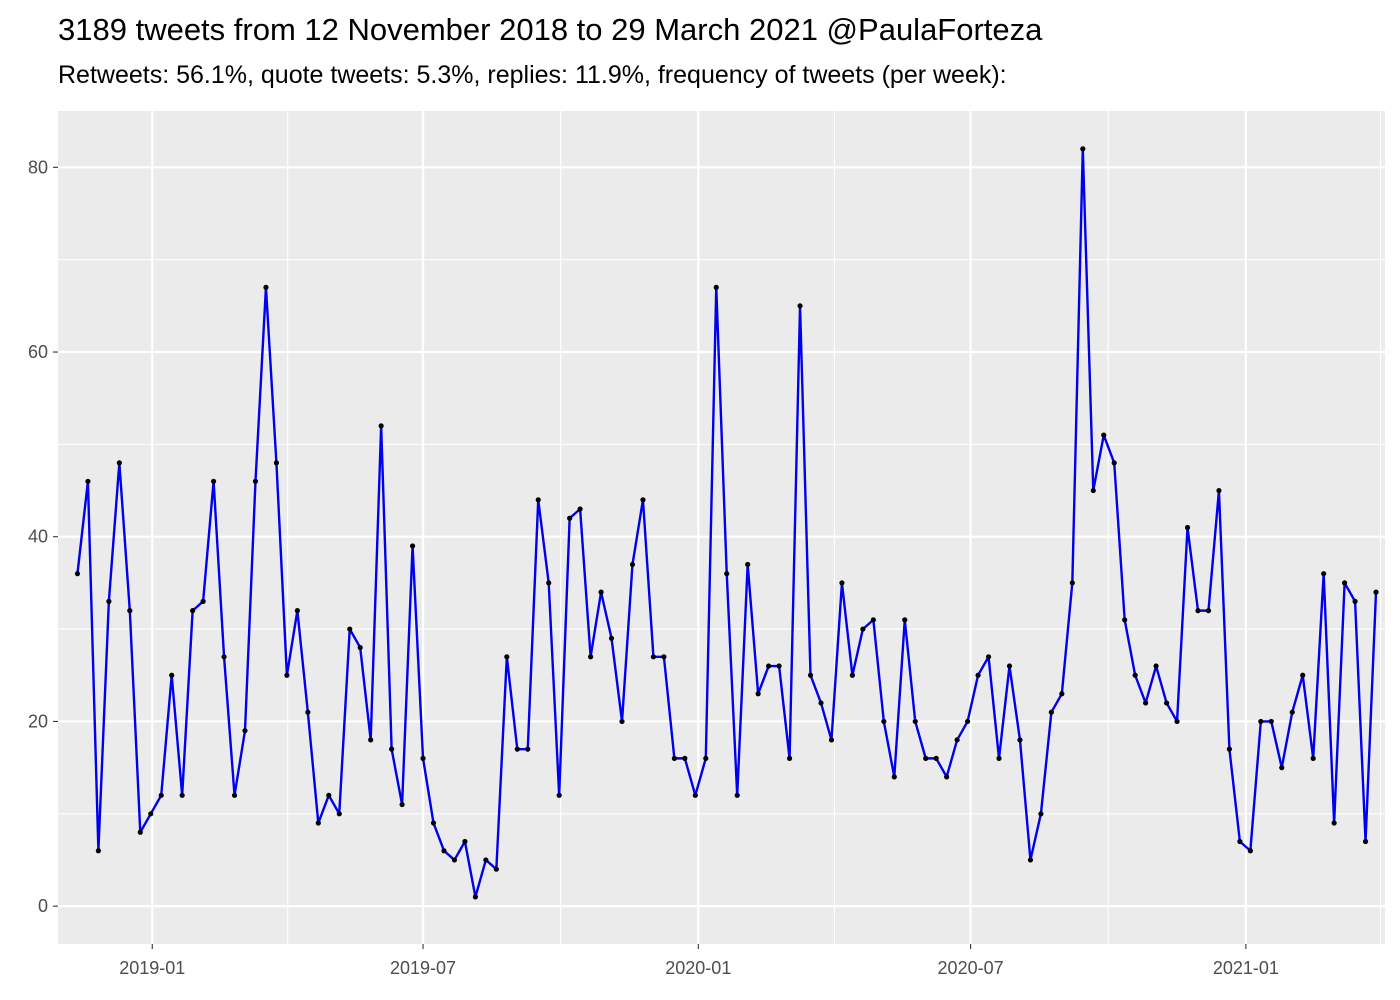  I want to click on y-tick-label: 60, so click(38, 352).